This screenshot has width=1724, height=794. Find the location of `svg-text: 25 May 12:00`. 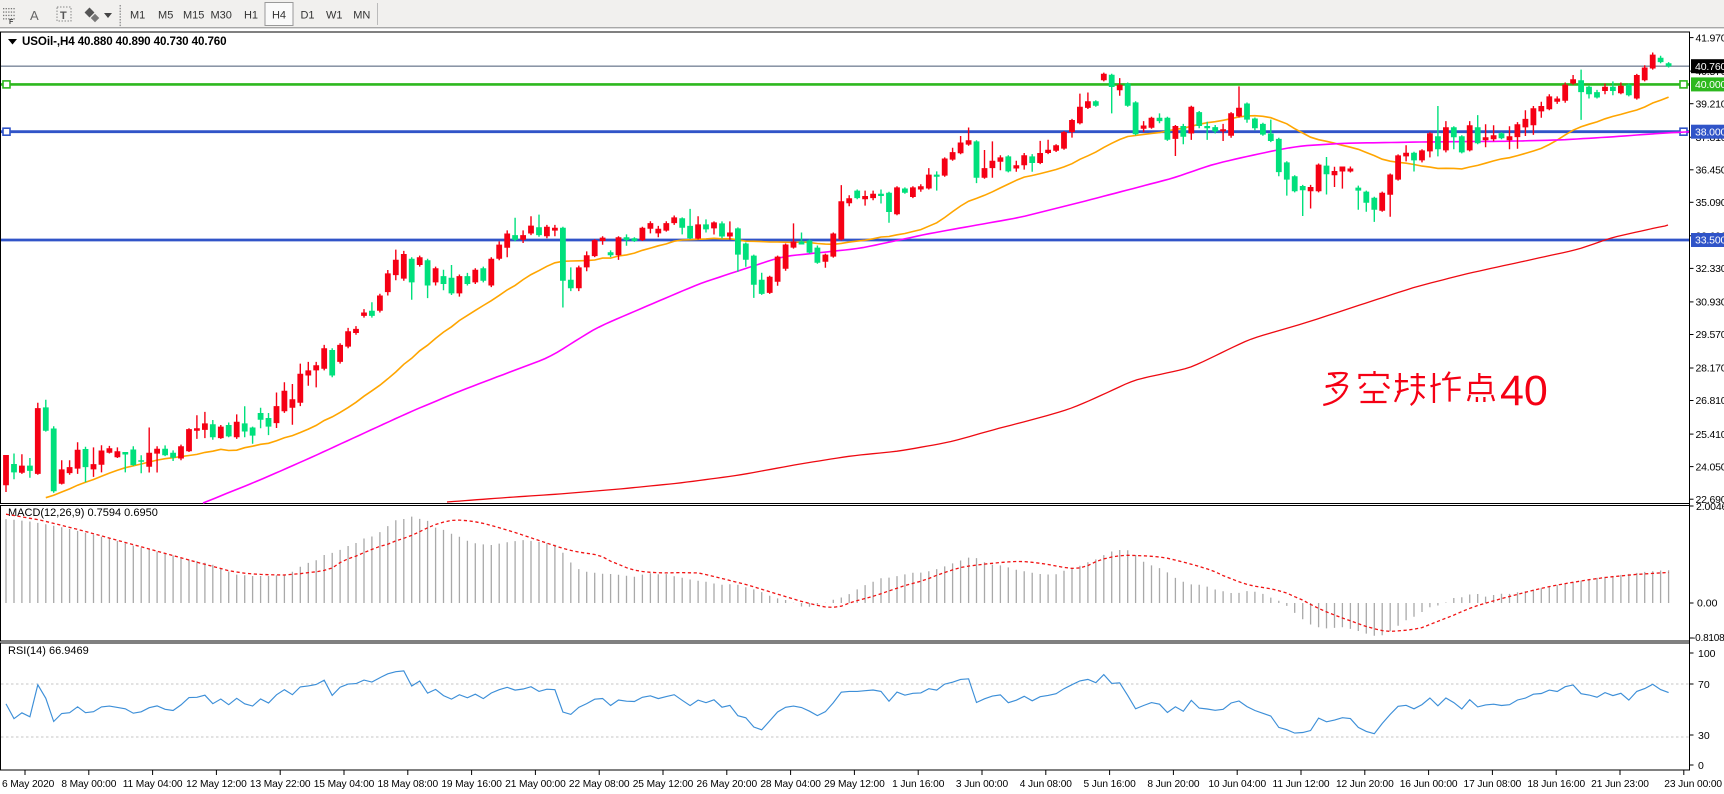

svg-text: 25 May 12:00 is located at coordinates (663, 784).